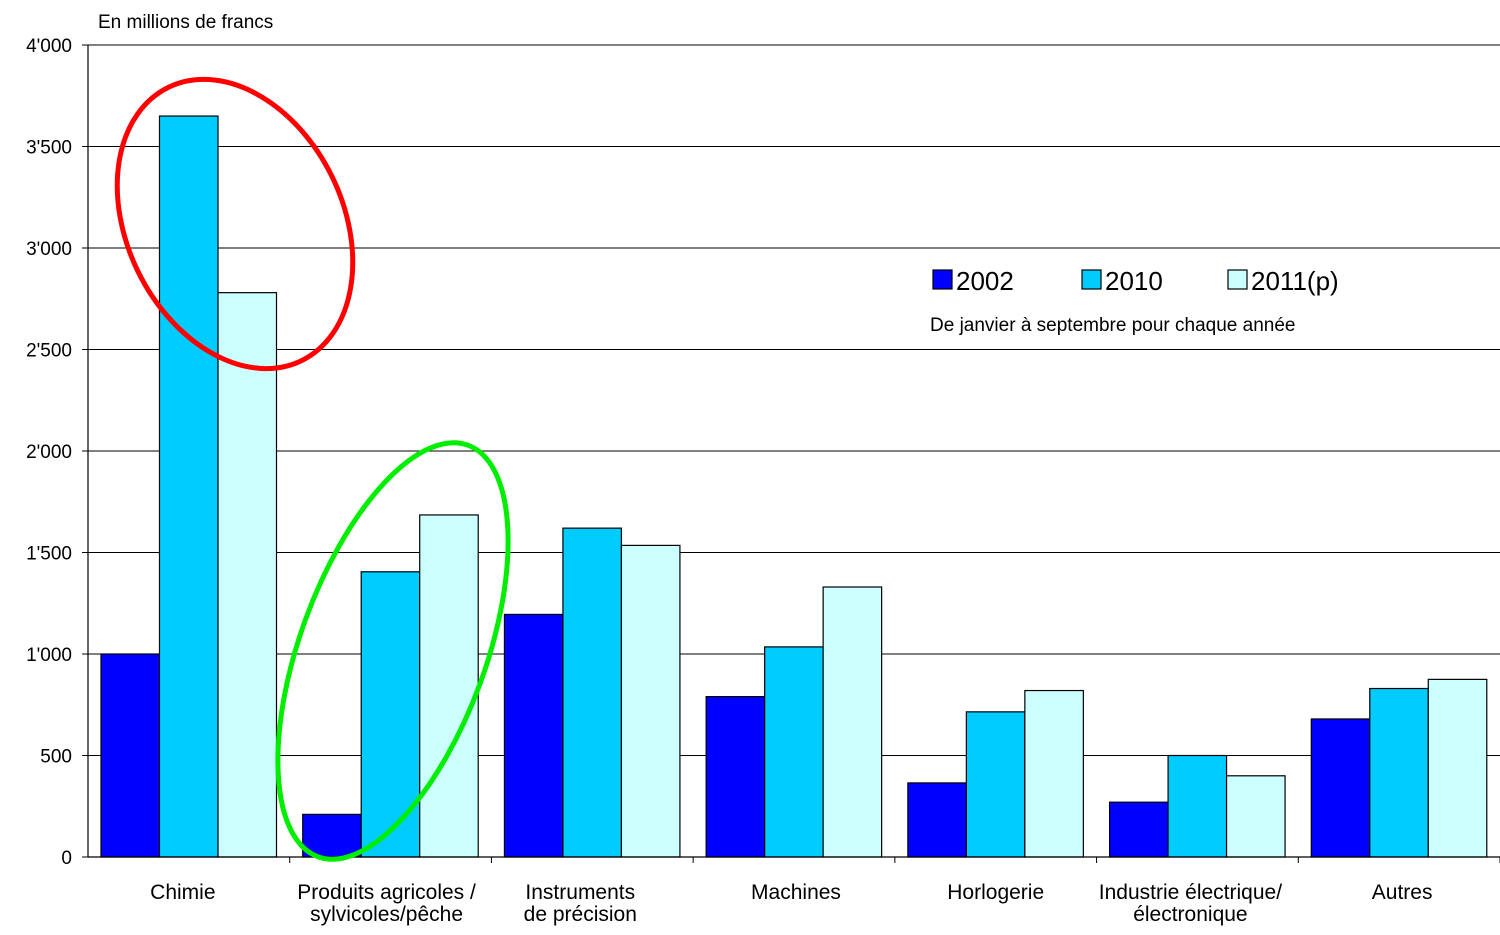  What do you see at coordinates (247, 575) in the screenshot?
I see `bar-2011(p)-0` at bounding box center [247, 575].